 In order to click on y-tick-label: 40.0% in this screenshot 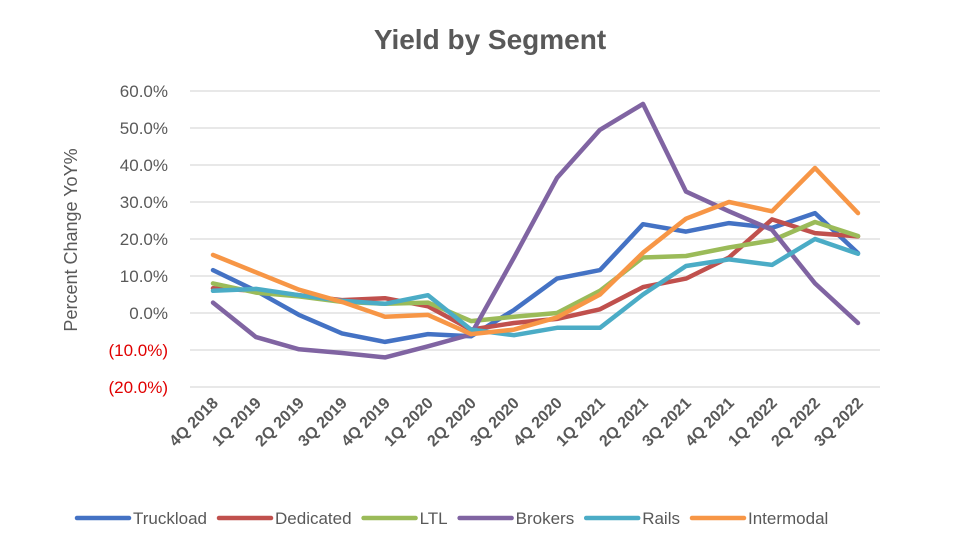, I will do `click(144, 165)`.